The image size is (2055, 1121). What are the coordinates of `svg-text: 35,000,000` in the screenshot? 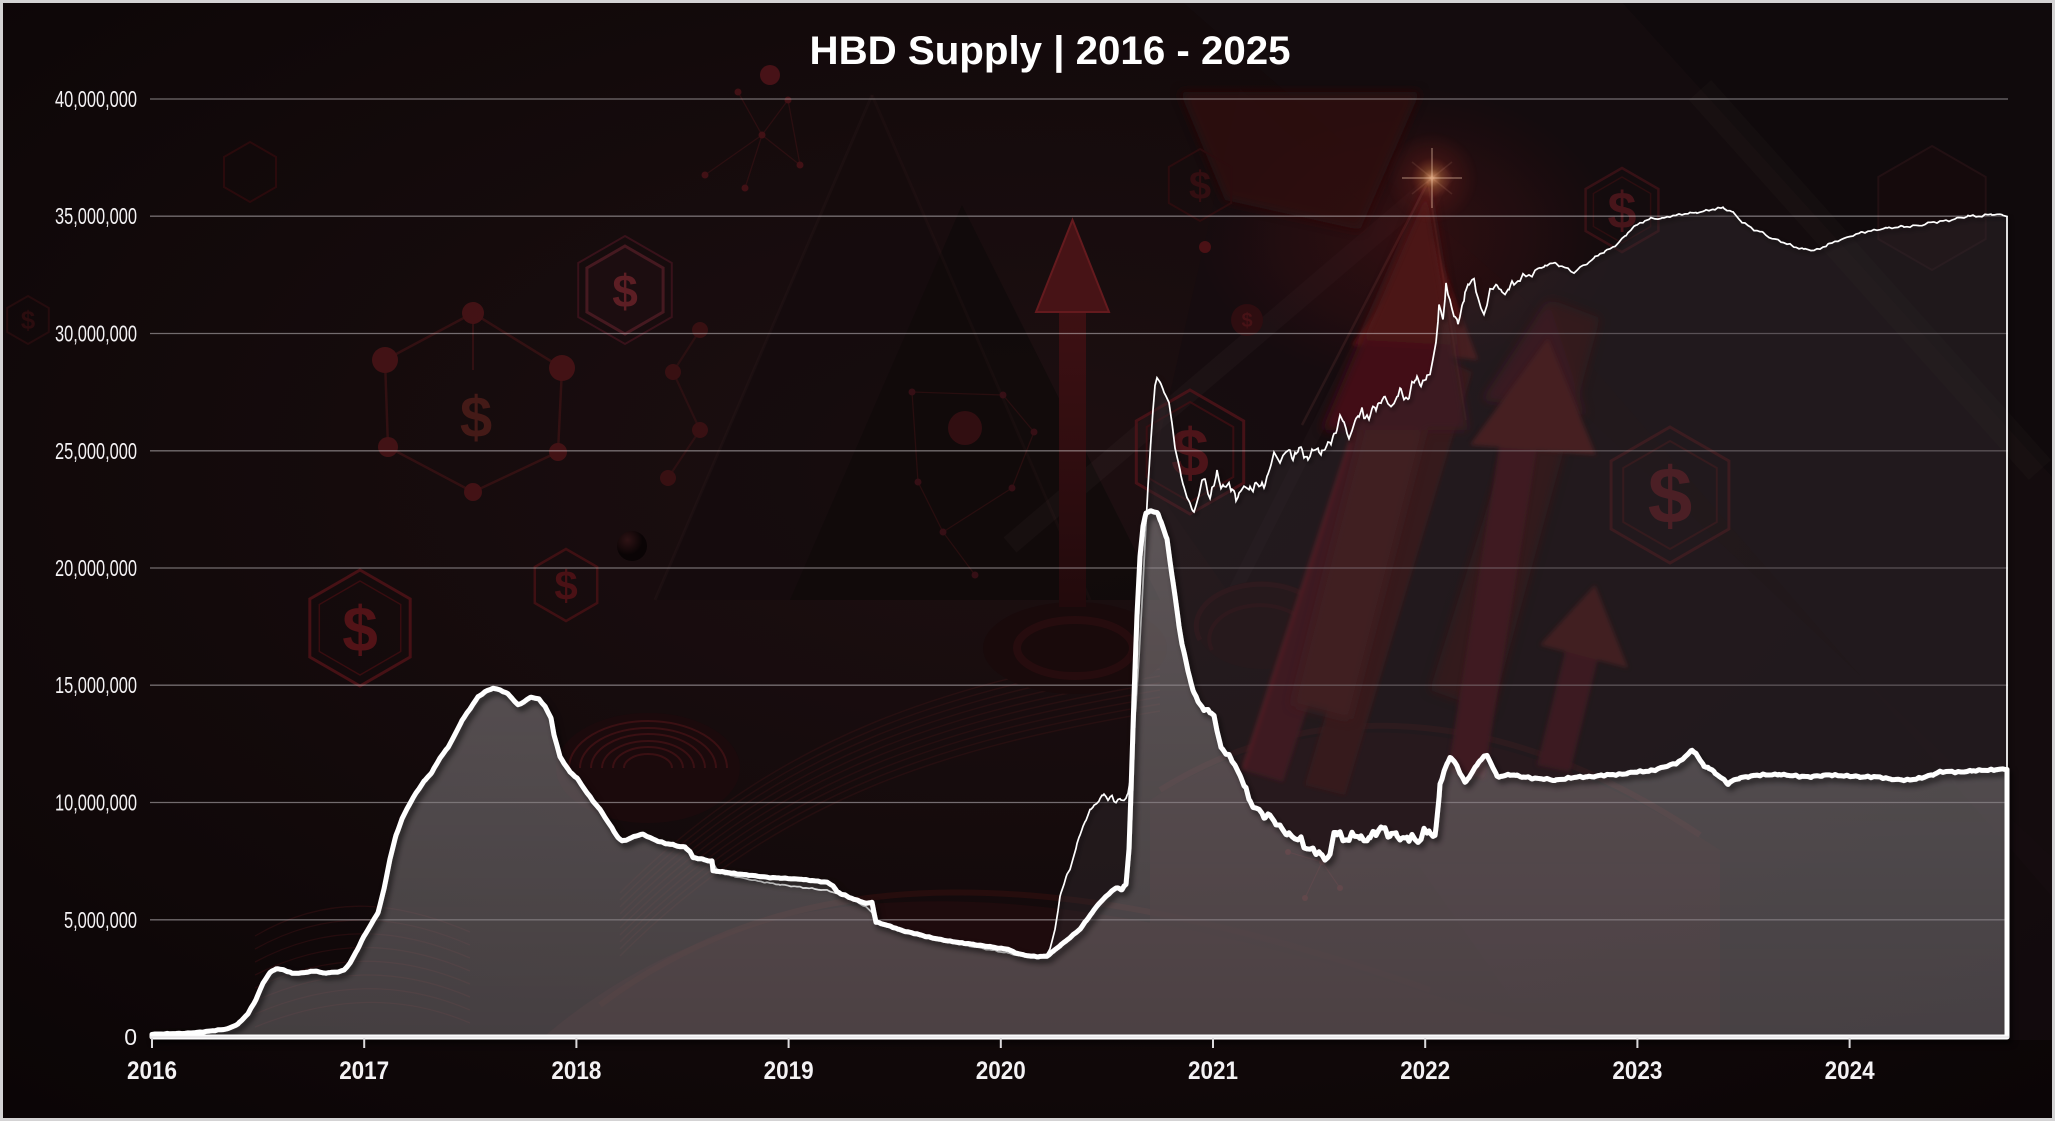 It's located at (96, 216).